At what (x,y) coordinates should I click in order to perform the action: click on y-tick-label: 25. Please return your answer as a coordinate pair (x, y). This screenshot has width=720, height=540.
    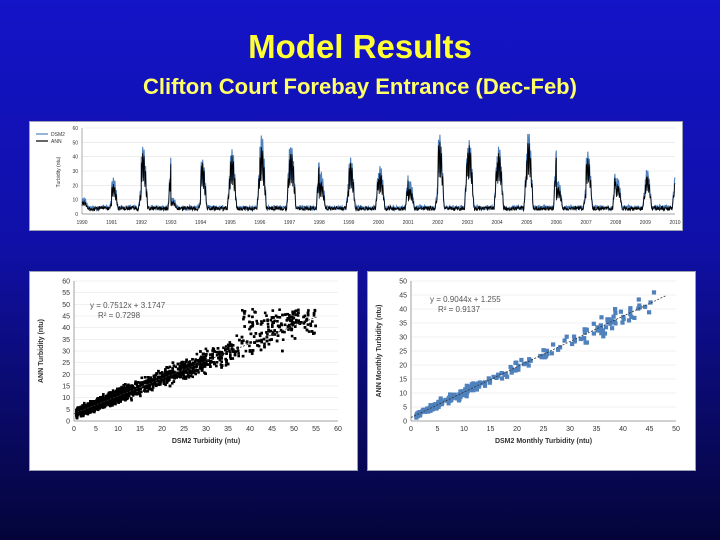
    Looking at the image, I should click on (403, 352).